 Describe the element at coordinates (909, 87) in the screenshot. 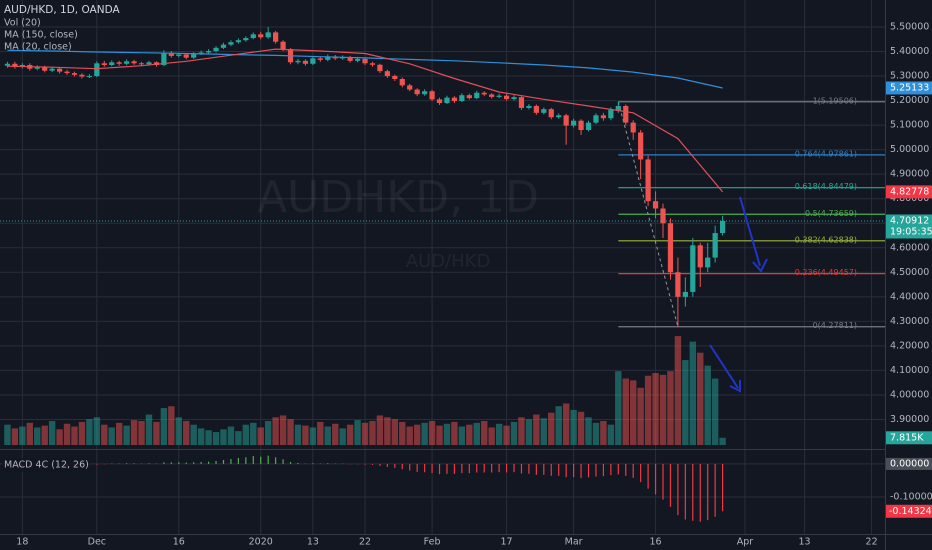

I see `price-tag-label: 5.25133` at that location.